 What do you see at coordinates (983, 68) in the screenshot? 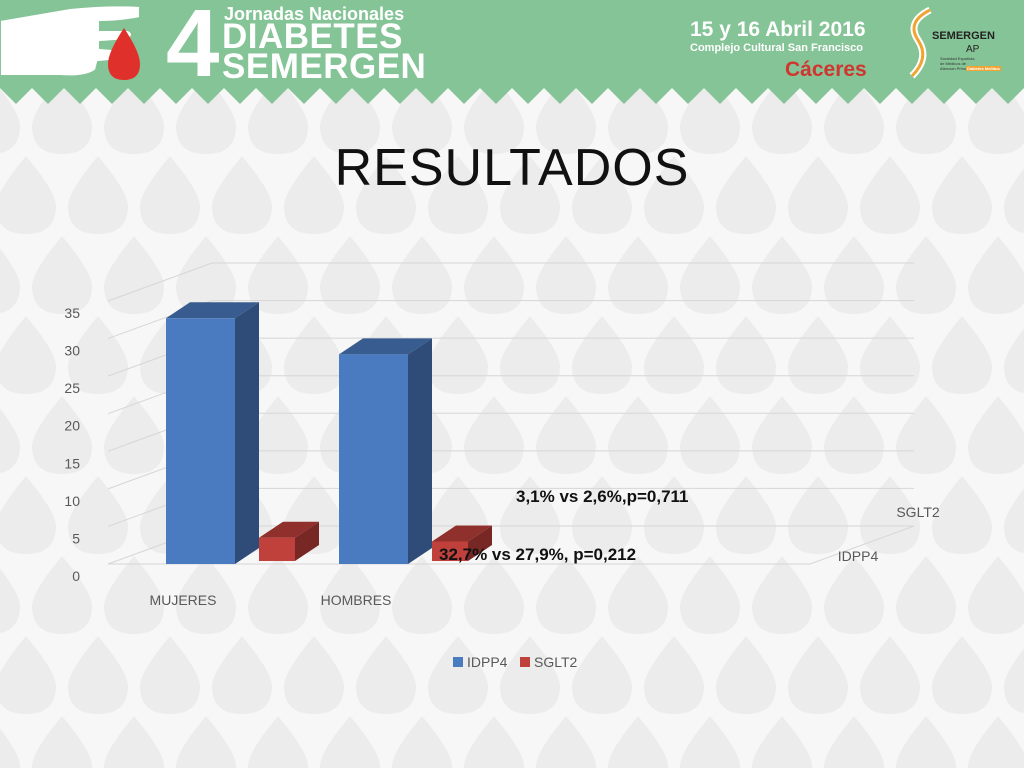
I see `logo-tag: Diabetes Mellitus` at bounding box center [983, 68].